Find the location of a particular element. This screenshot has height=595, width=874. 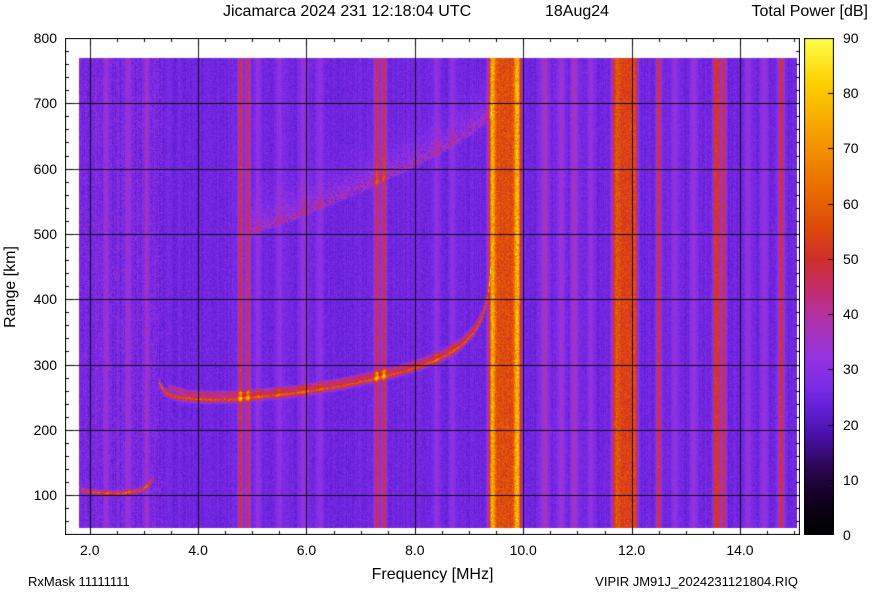

rx-mask-label: RxMask 11111111 is located at coordinates (79, 581).